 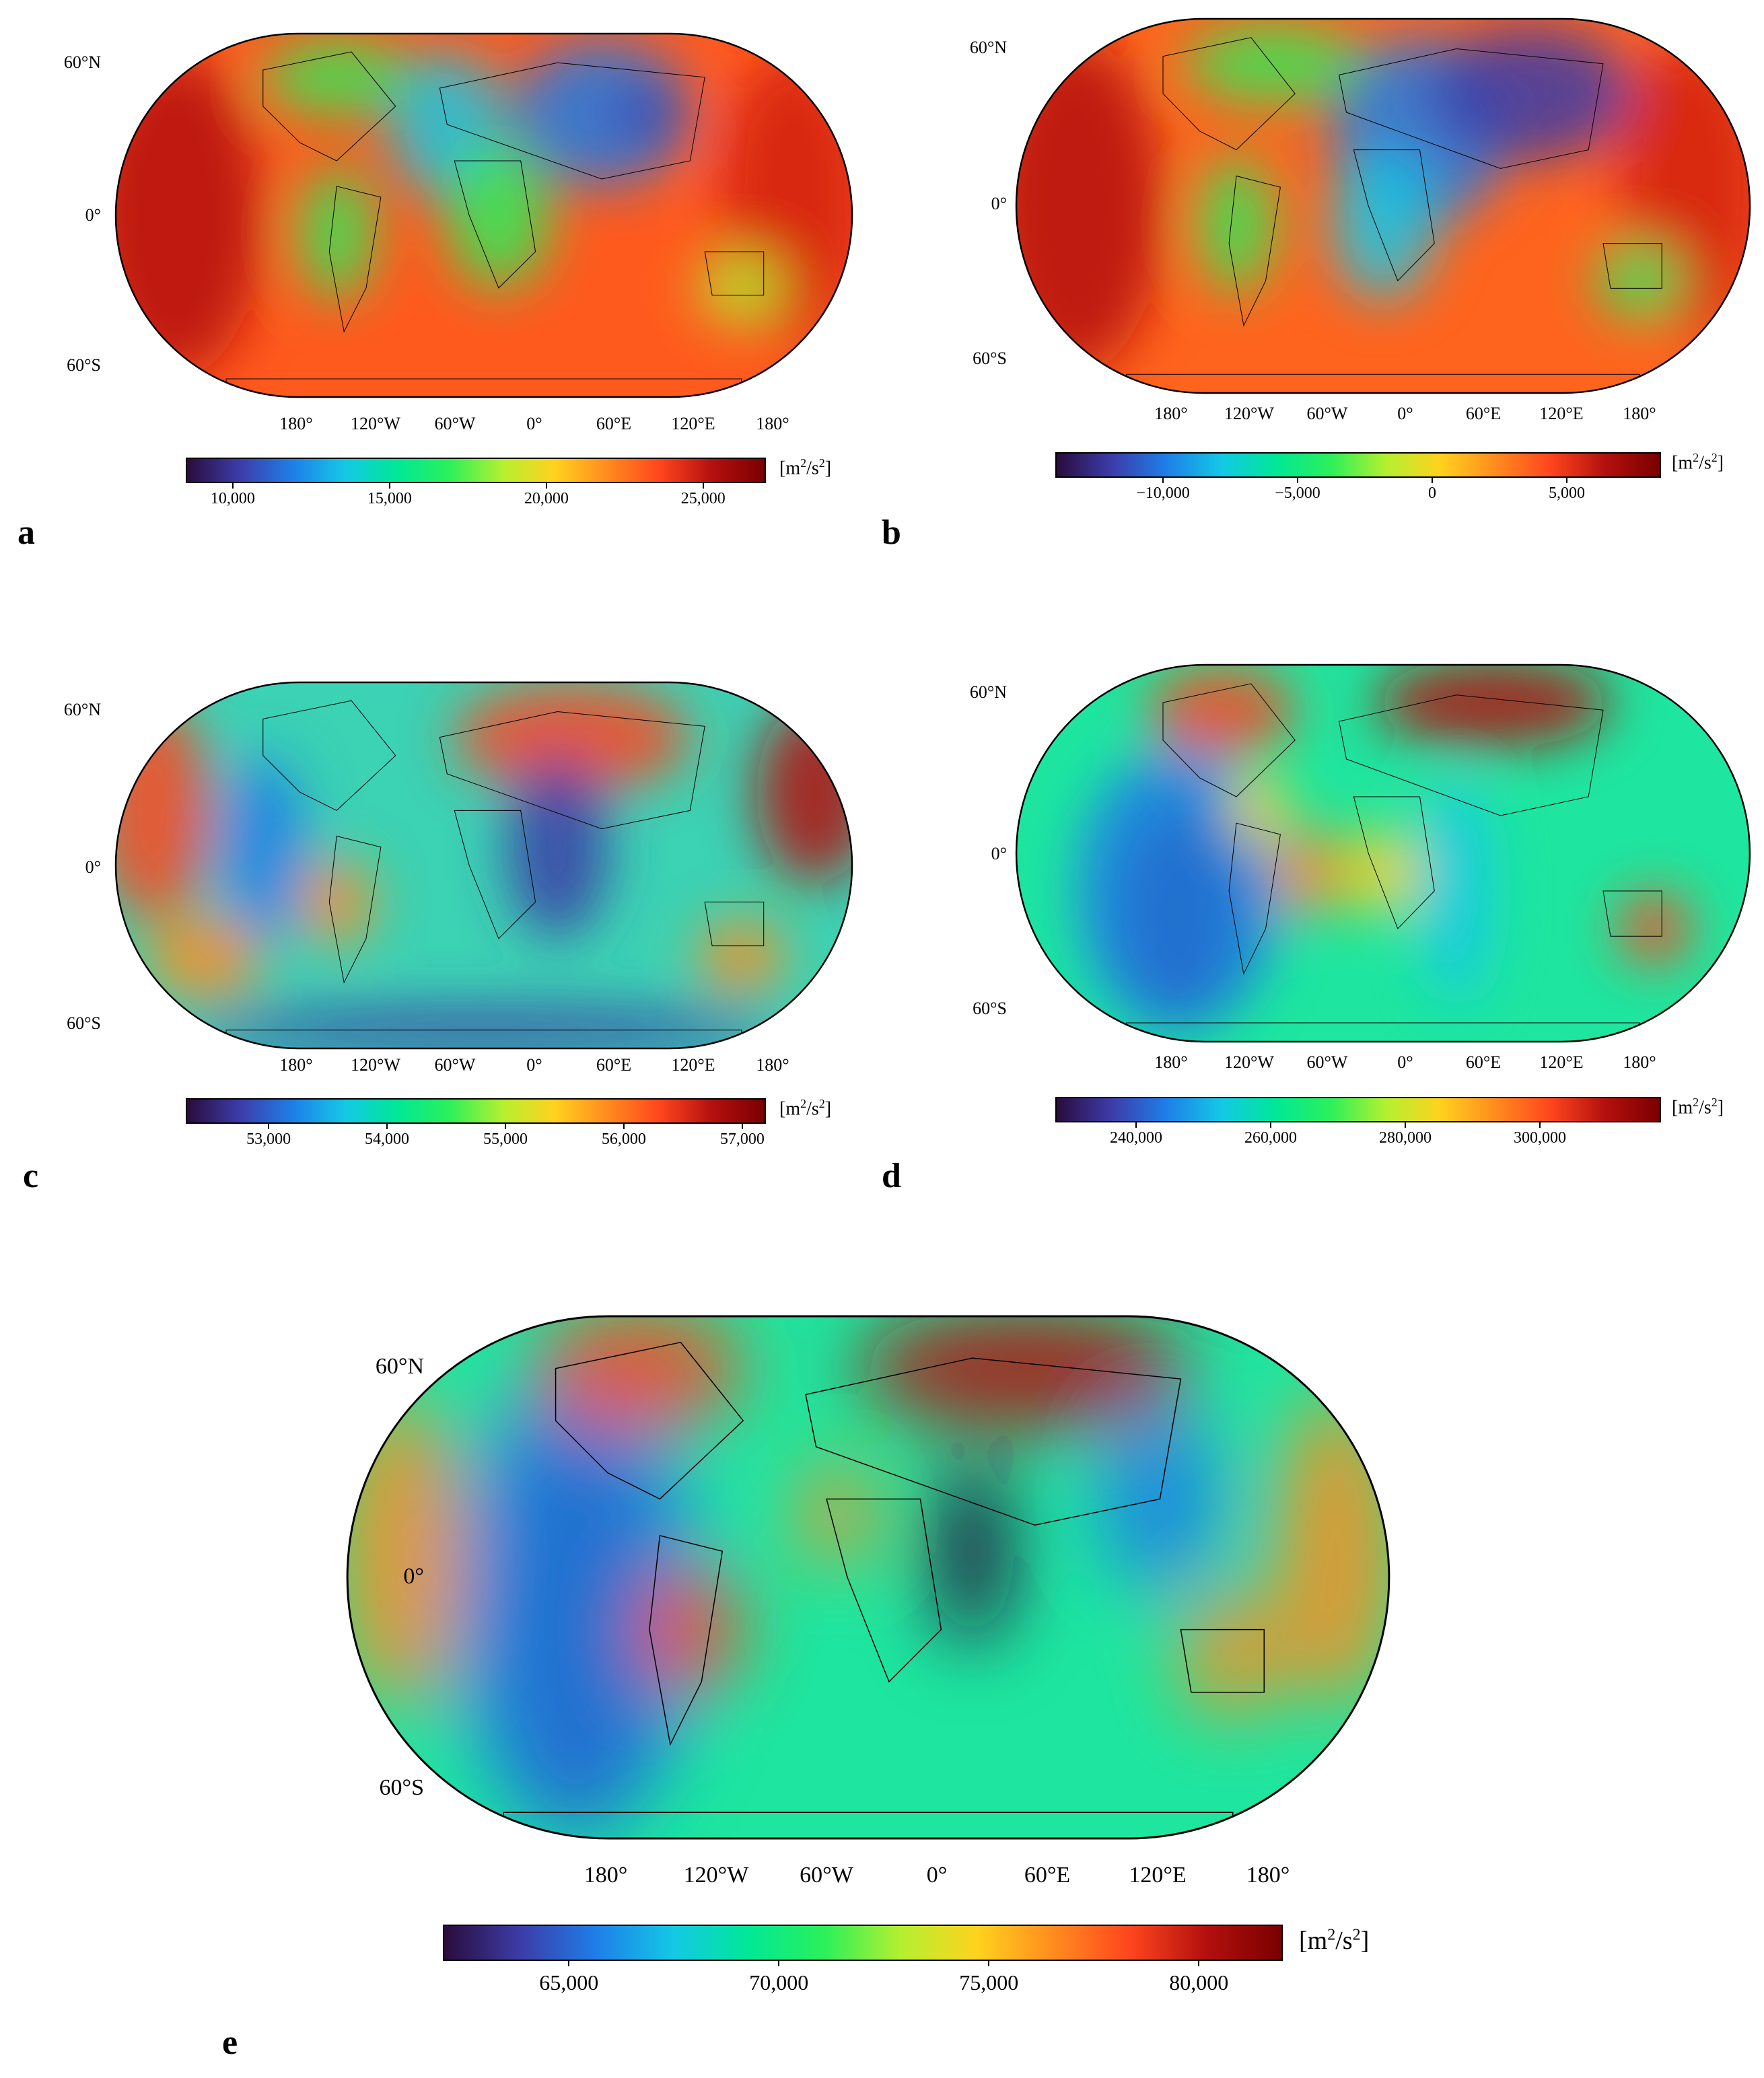 What do you see at coordinates (1358, 465) in the screenshot?
I see `colorbar-b` at bounding box center [1358, 465].